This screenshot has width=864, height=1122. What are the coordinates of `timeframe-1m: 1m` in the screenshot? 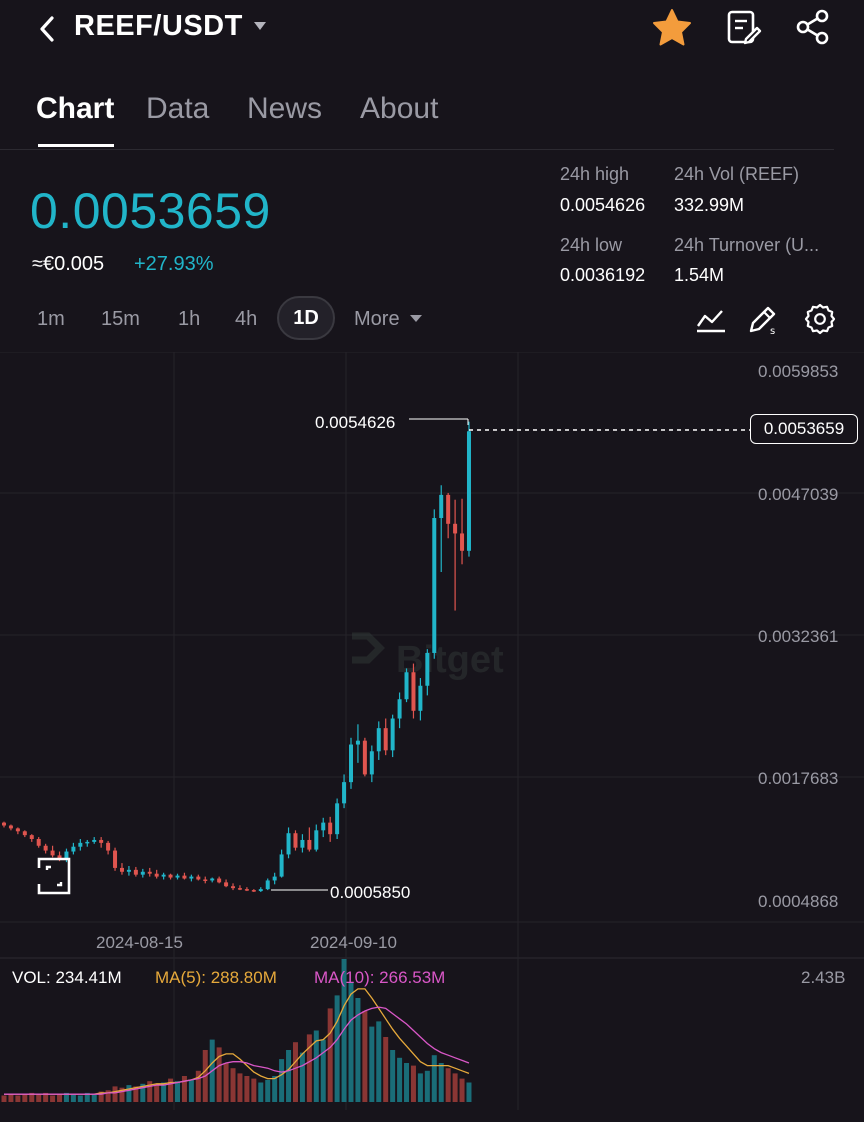 It's located at (51, 319).